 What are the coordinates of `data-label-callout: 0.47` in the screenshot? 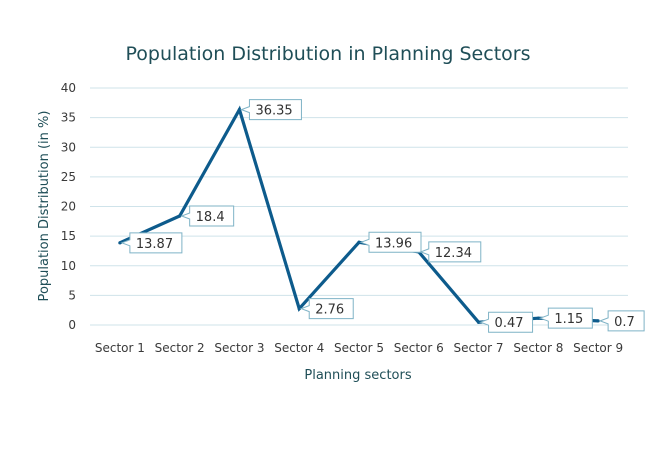 It's located at (506, 322).